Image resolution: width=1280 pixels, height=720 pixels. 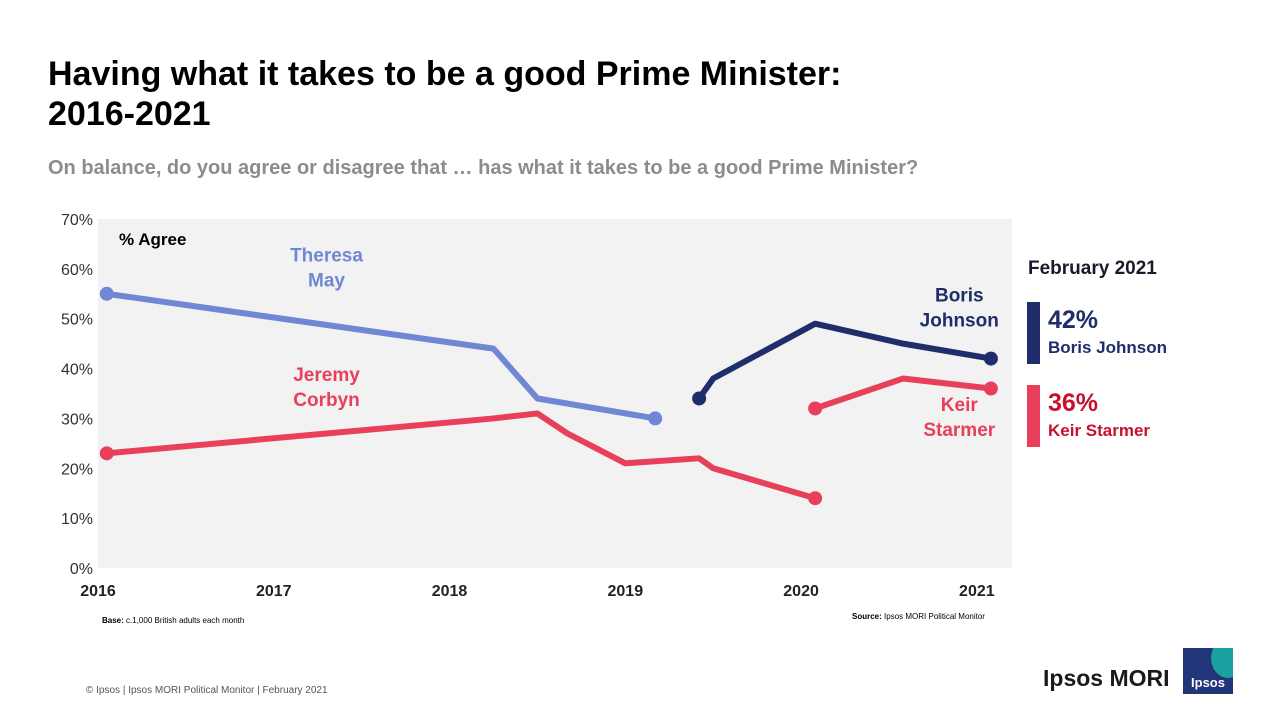 What do you see at coordinates (1092, 268) in the screenshot?
I see `legend-heading: February 2021` at bounding box center [1092, 268].